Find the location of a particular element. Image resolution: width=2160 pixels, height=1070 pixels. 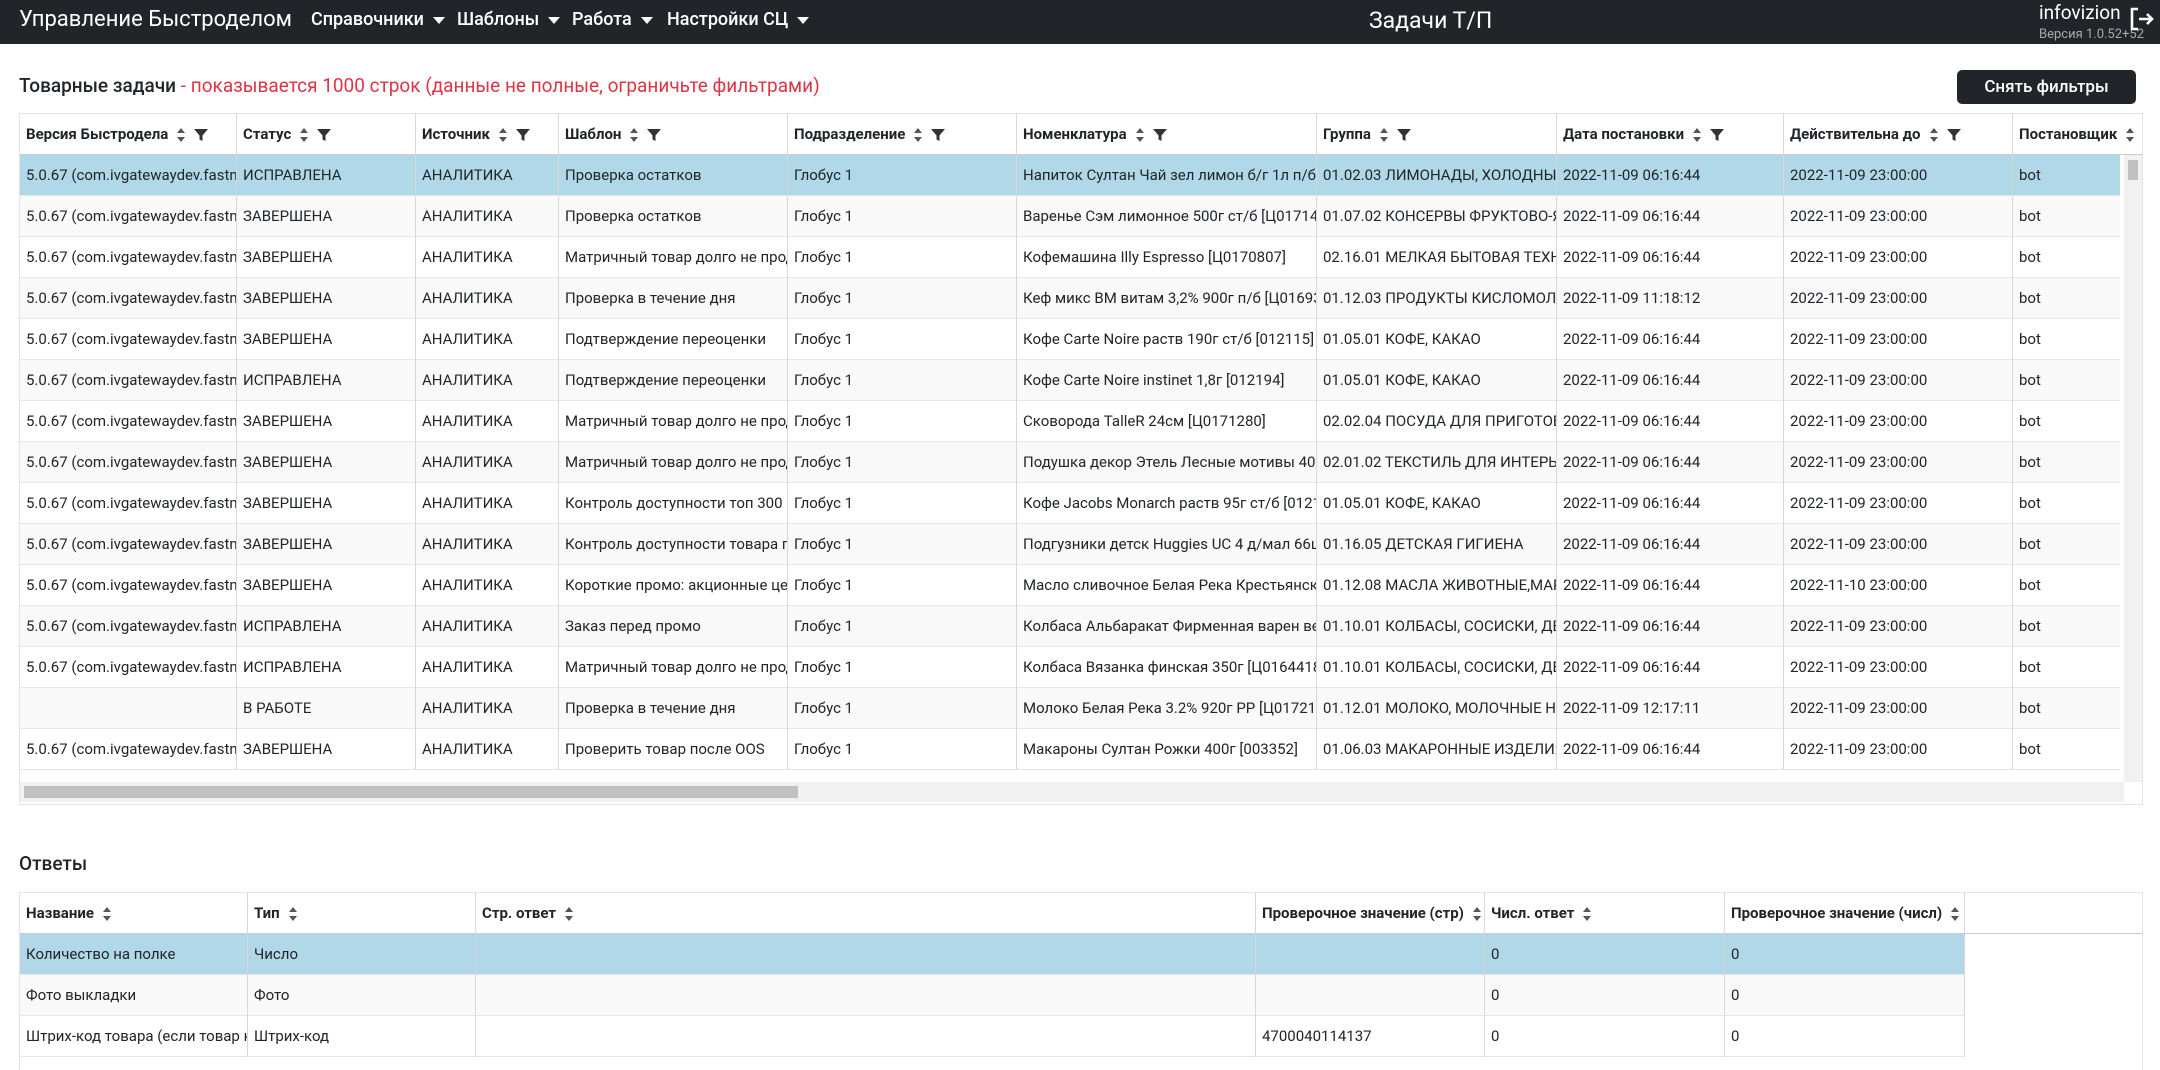

column-header: Источник is located at coordinates (487, 134).